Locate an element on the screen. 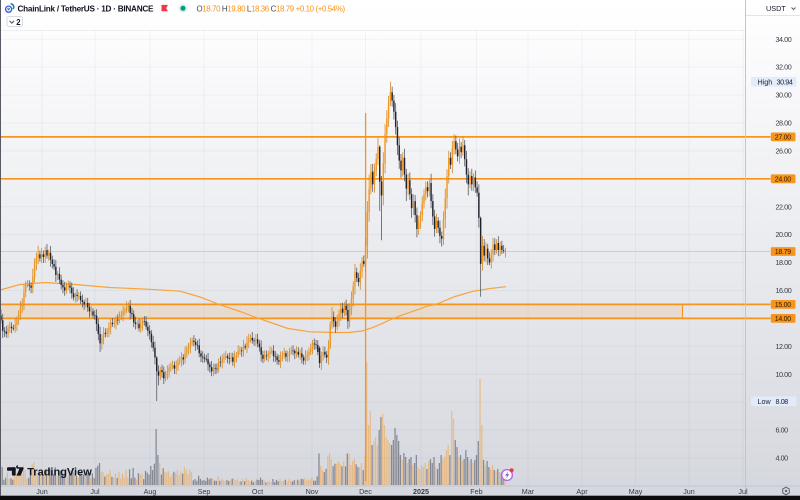 This screenshot has height=500, width=800. svg-text: 4.00 is located at coordinates (782, 458).